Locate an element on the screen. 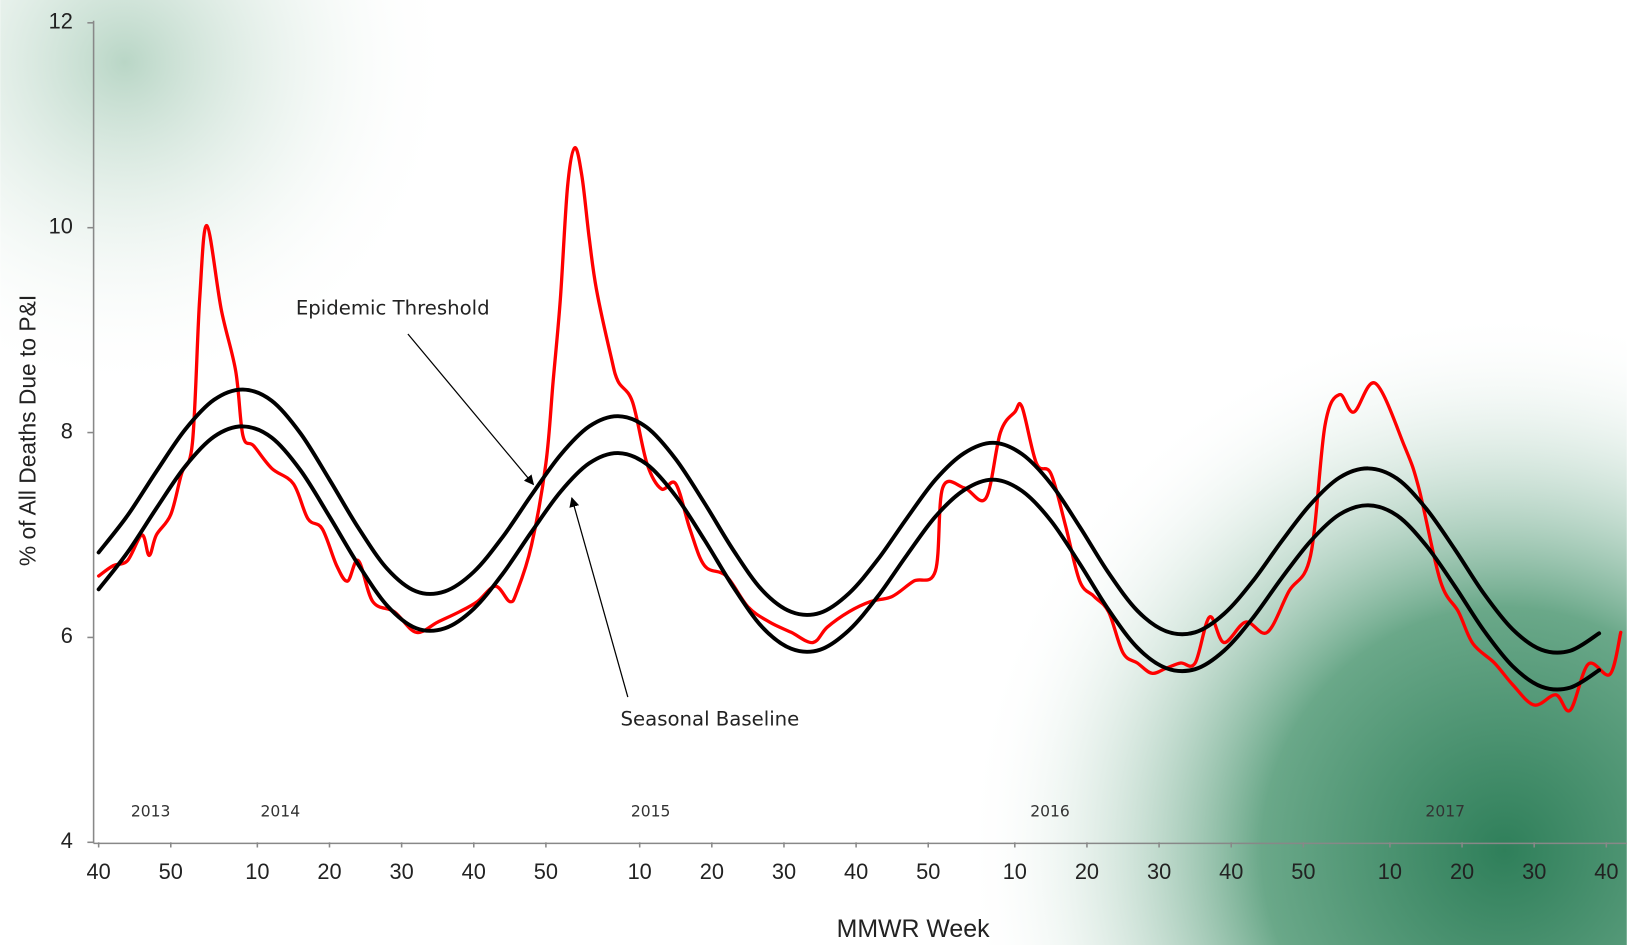 This screenshot has width=1627, height=945. year-label: 2014 is located at coordinates (281, 812).